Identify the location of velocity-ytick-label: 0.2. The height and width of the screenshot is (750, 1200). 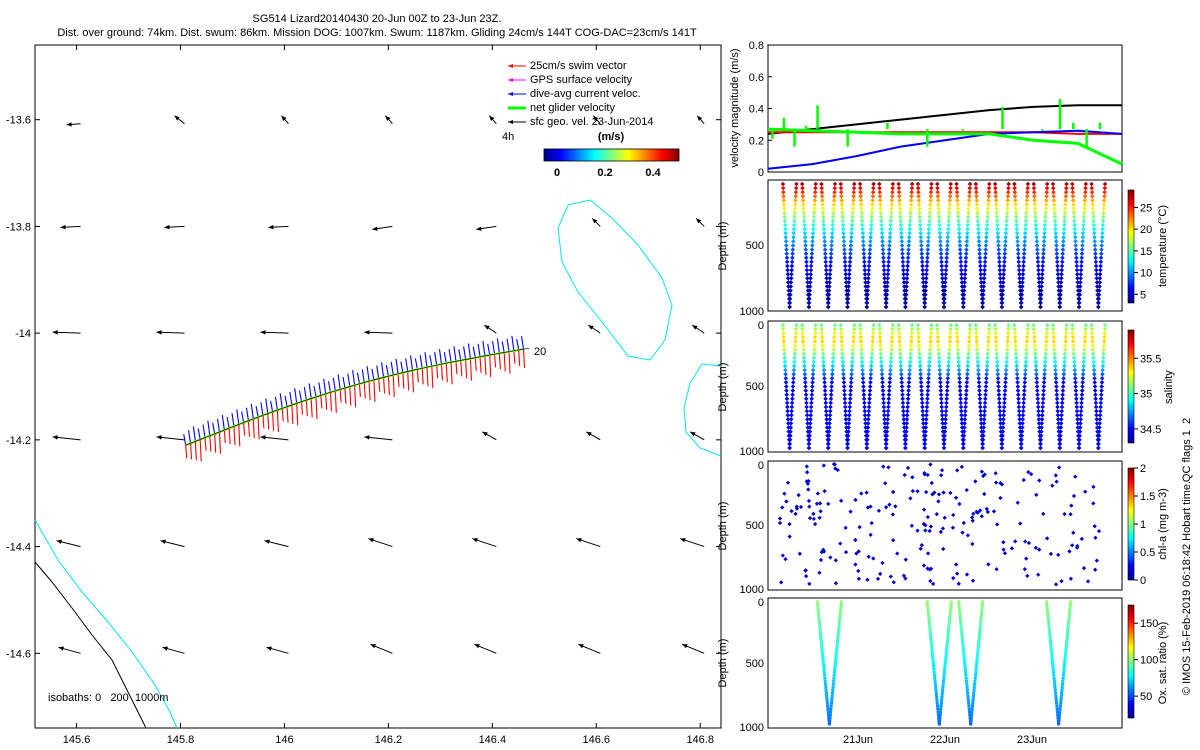
(756, 141).